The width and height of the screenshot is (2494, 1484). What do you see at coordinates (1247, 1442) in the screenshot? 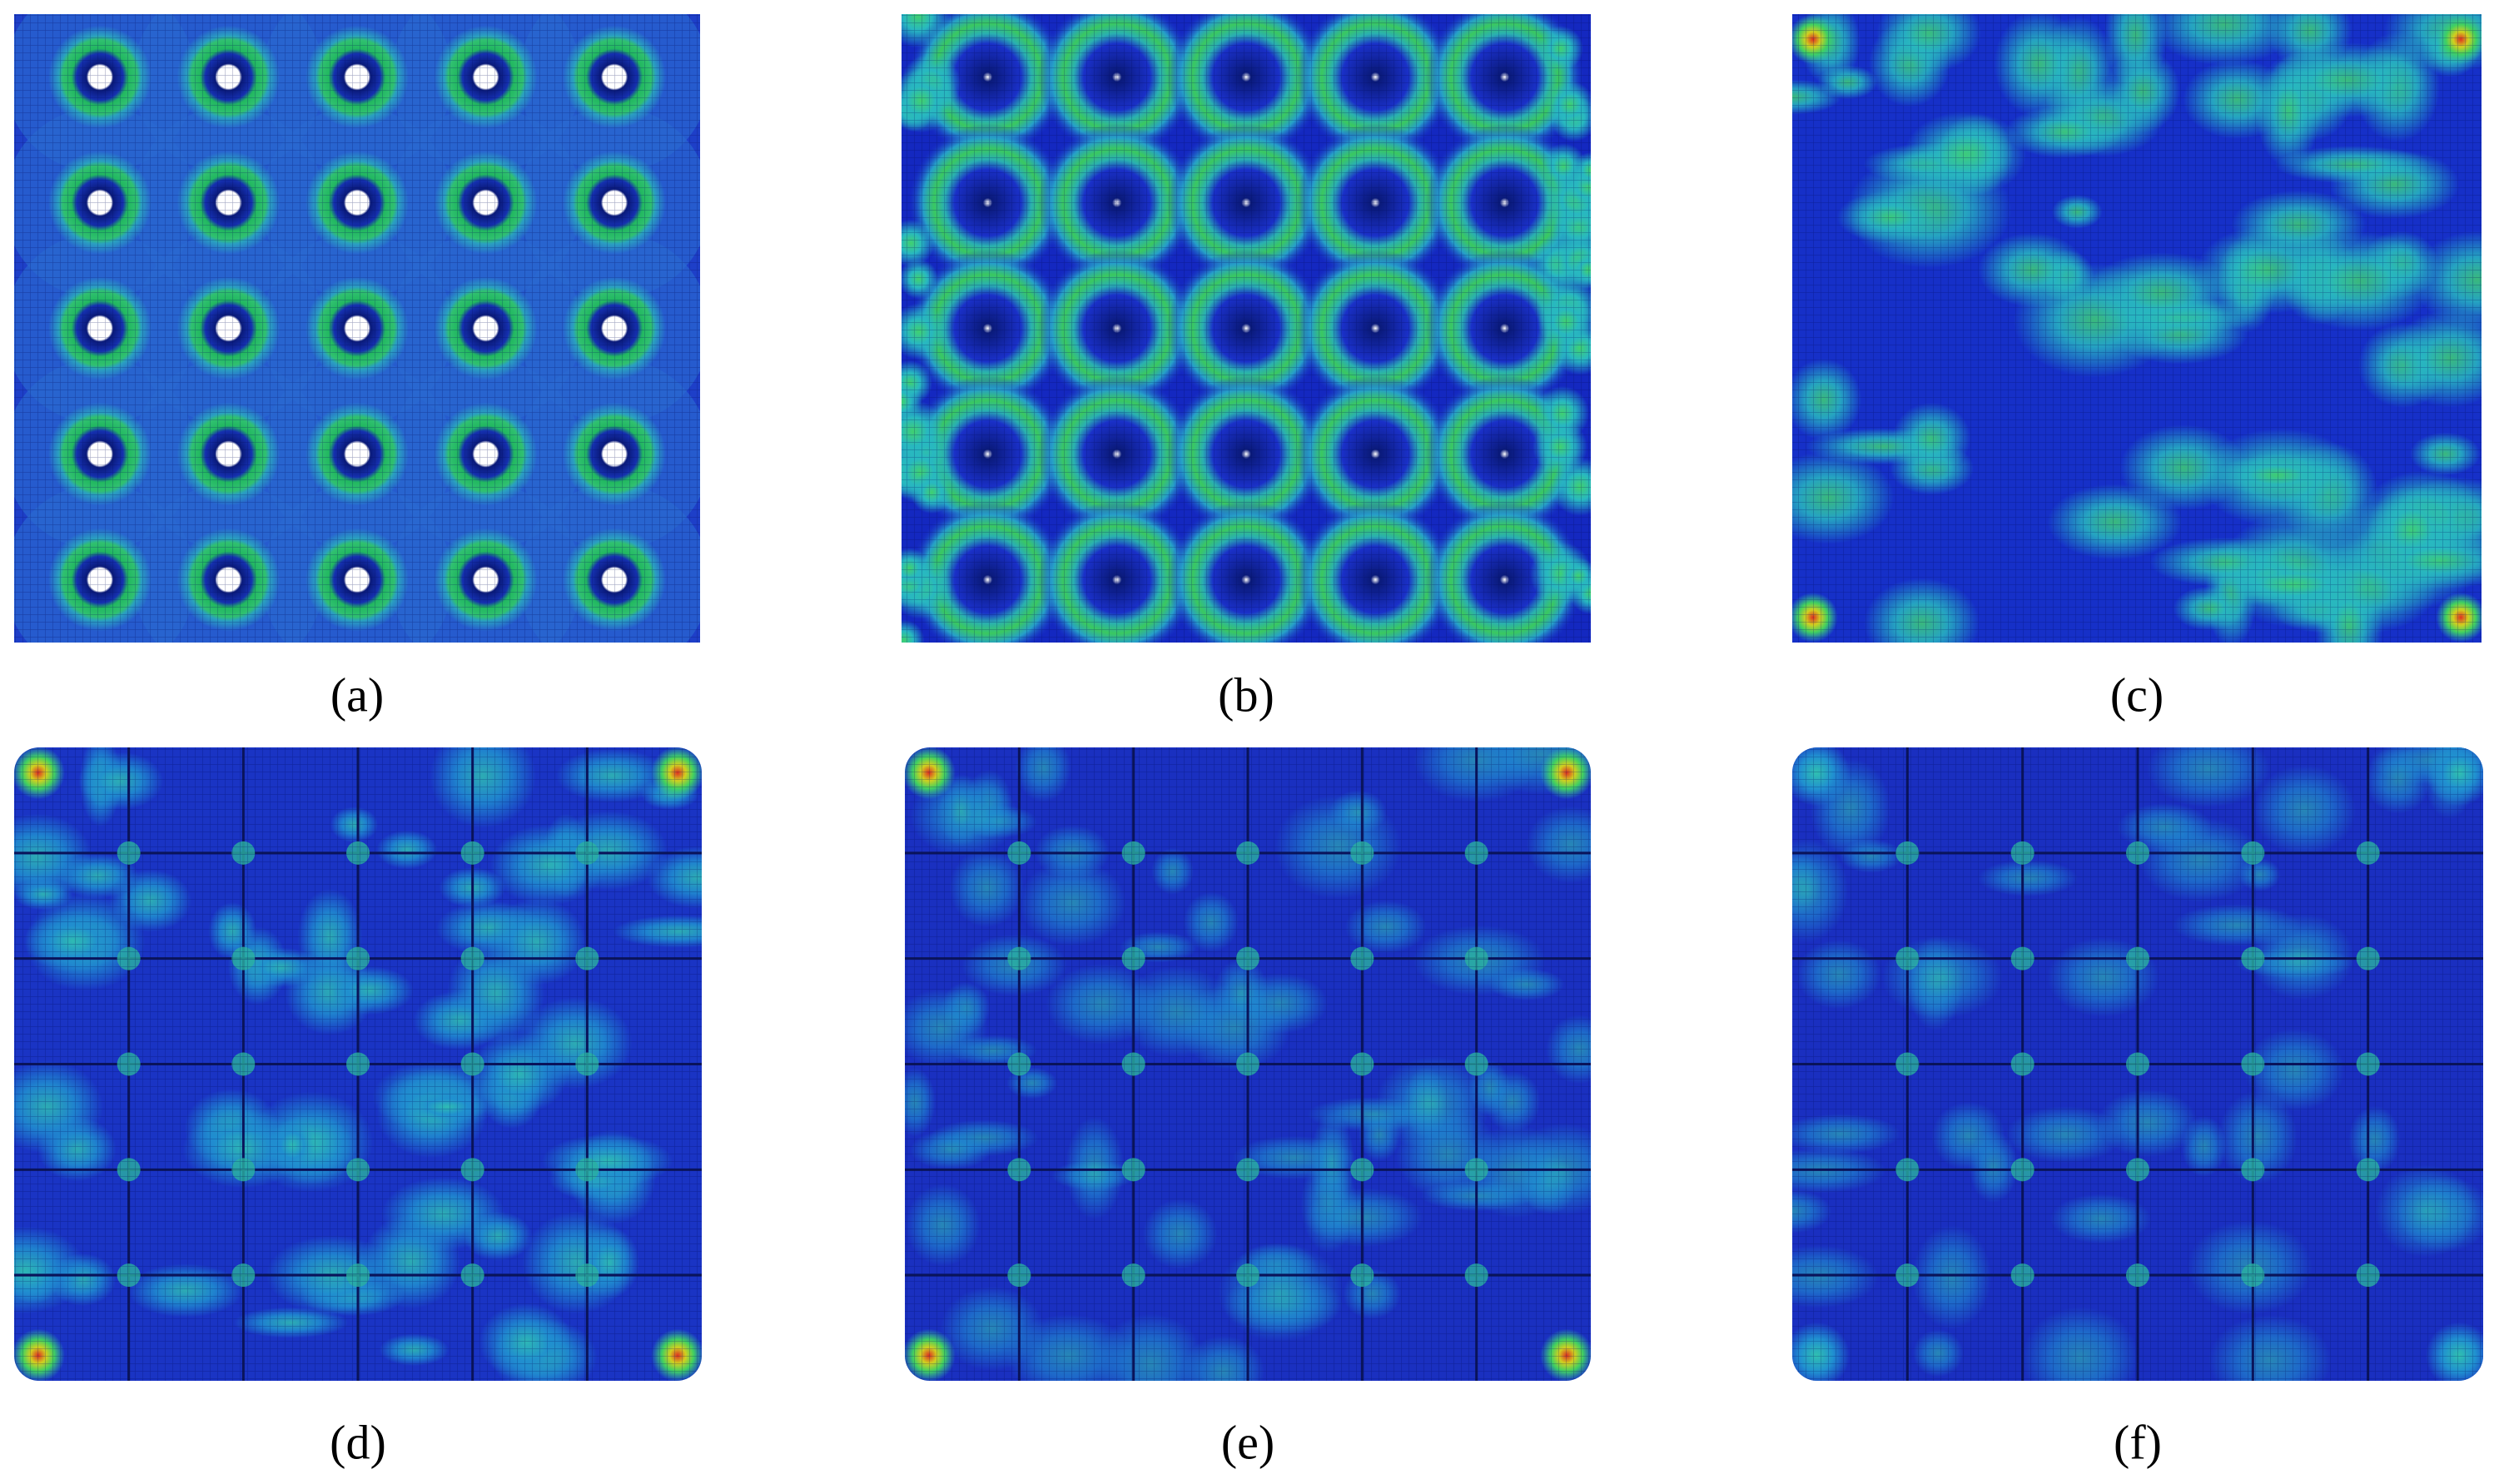
I see `panel-label: (e)` at bounding box center [1247, 1442].